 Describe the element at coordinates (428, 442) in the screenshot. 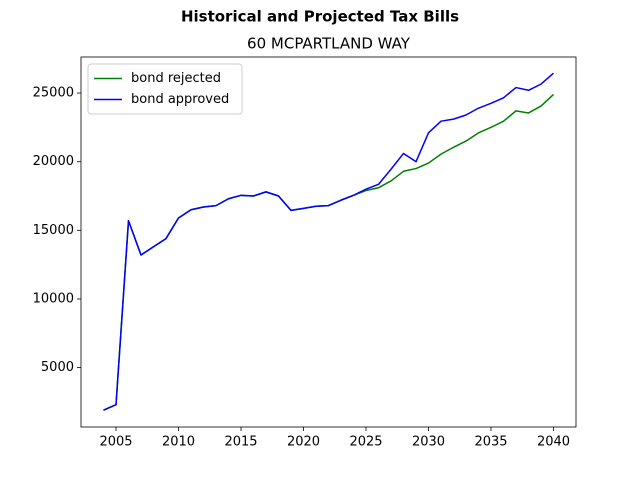

I see `x-tick-label: 2030` at that location.